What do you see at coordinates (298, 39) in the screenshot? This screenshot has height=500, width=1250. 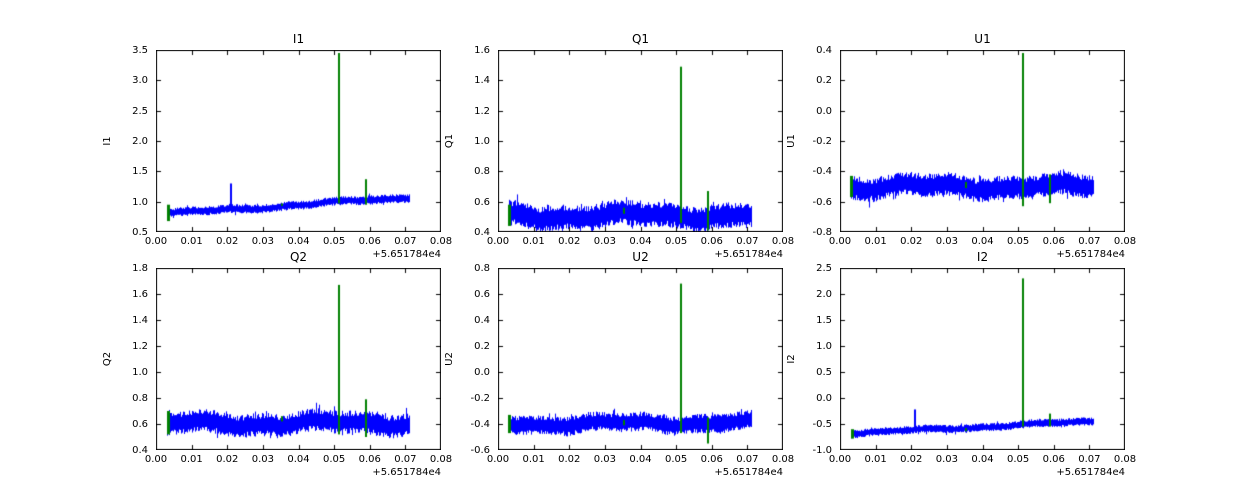 I see `subplot-title: I1` at bounding box center [298, 39].